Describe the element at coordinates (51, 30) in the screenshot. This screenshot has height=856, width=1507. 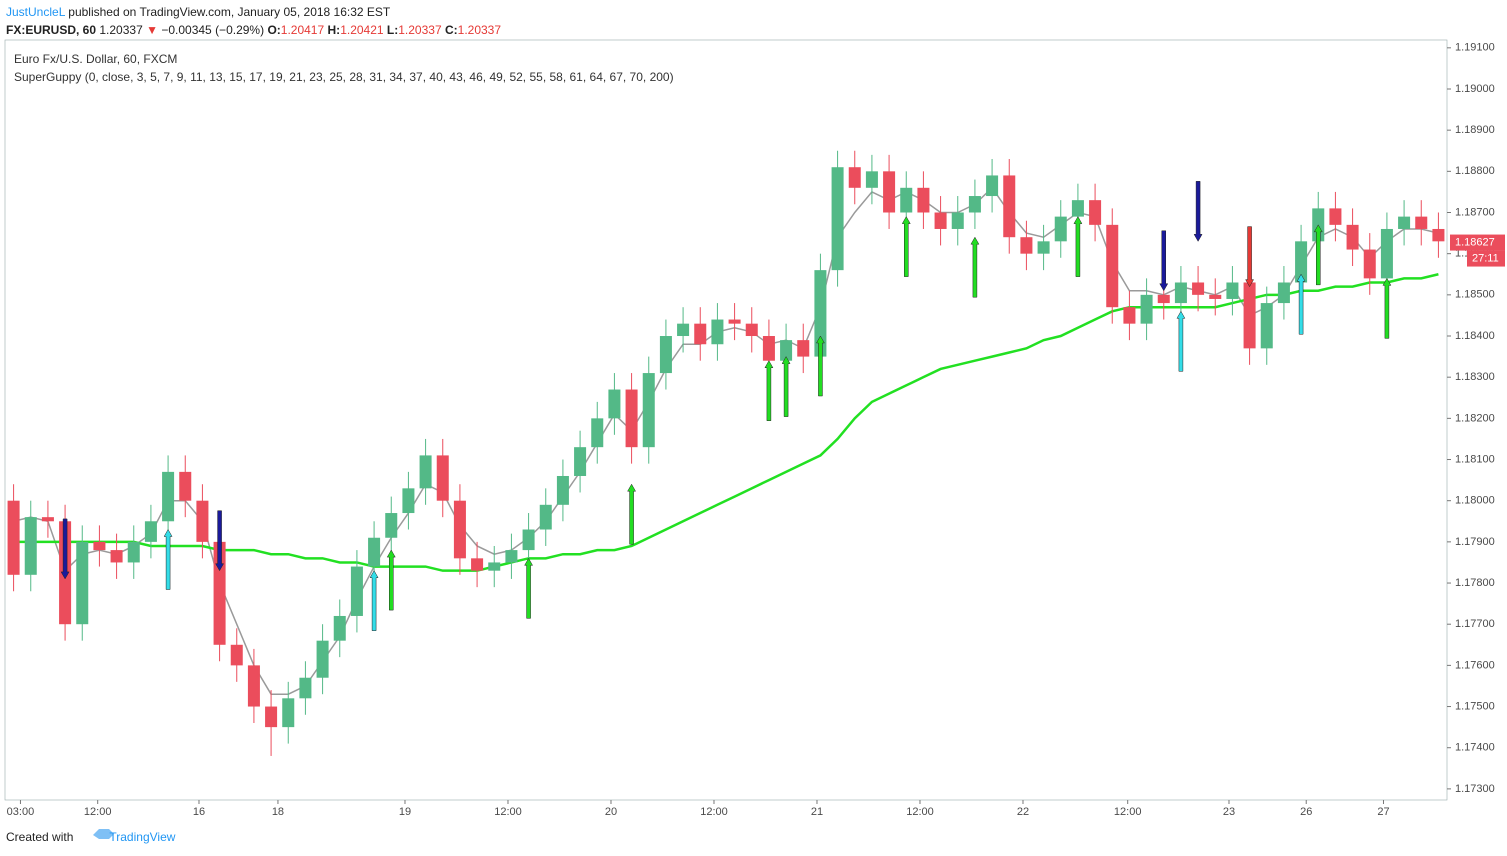
I see `symbol: FX:EURUSD, 60` at that location.